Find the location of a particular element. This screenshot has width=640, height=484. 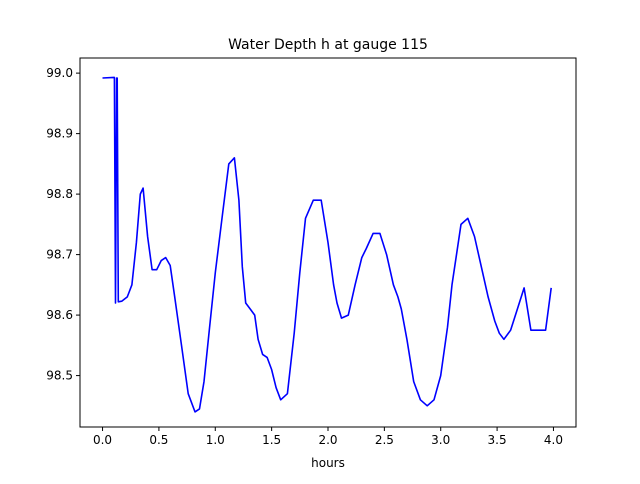

y-tick-label: 99.0 is located at coordinates (59, 73).